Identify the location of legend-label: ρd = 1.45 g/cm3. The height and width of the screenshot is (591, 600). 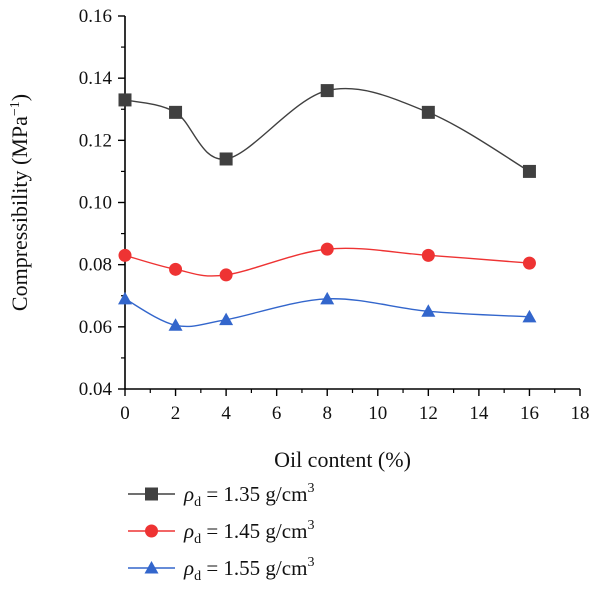
(248, 532).